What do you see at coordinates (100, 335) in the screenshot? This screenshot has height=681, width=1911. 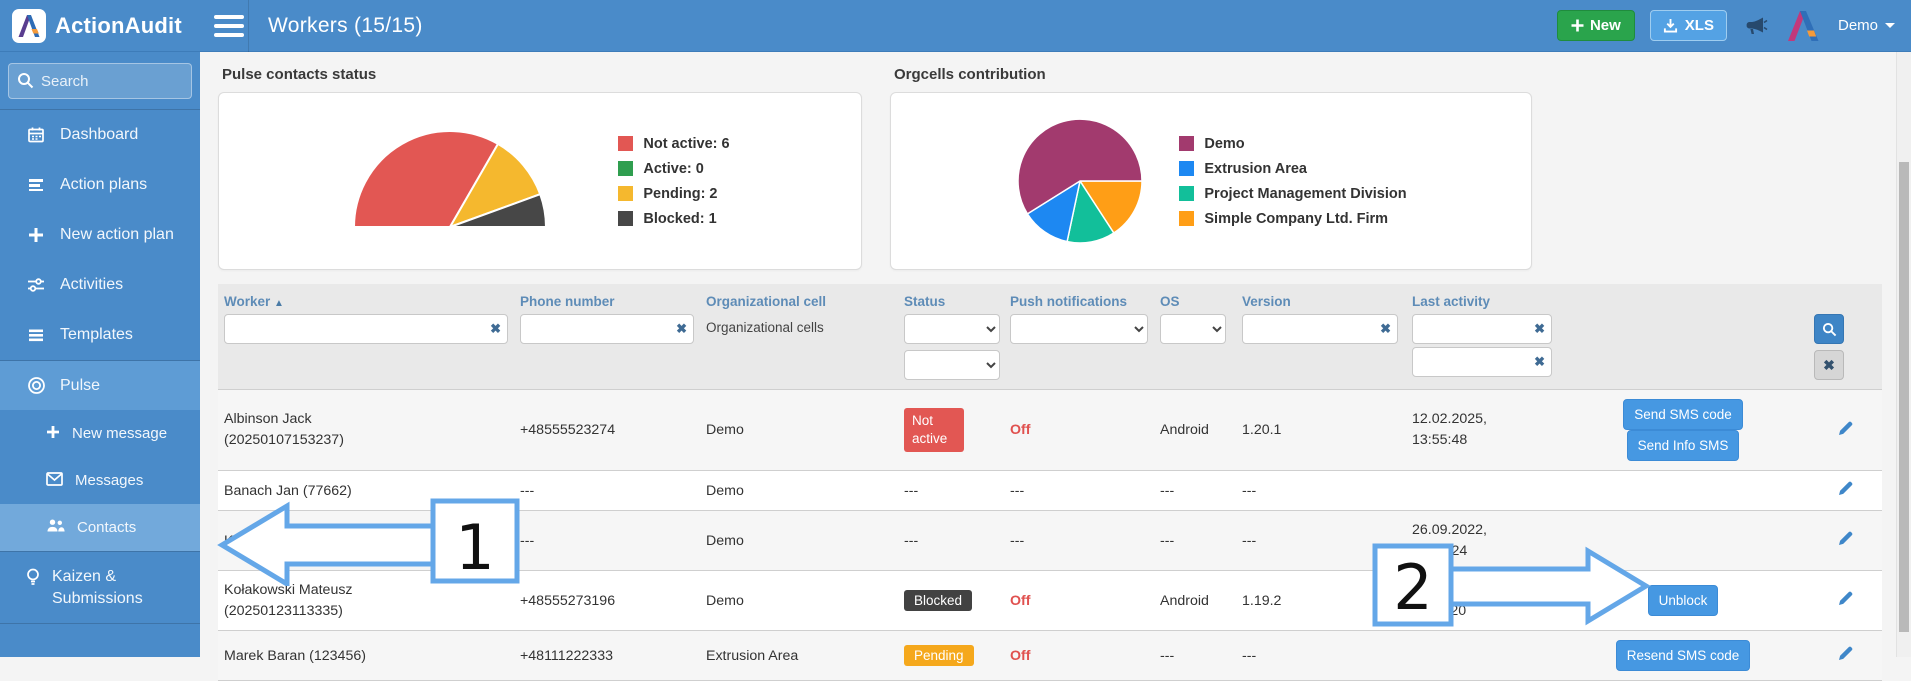 I see `sidebar-item-templates: Templates` at bounding box center [100, 335].